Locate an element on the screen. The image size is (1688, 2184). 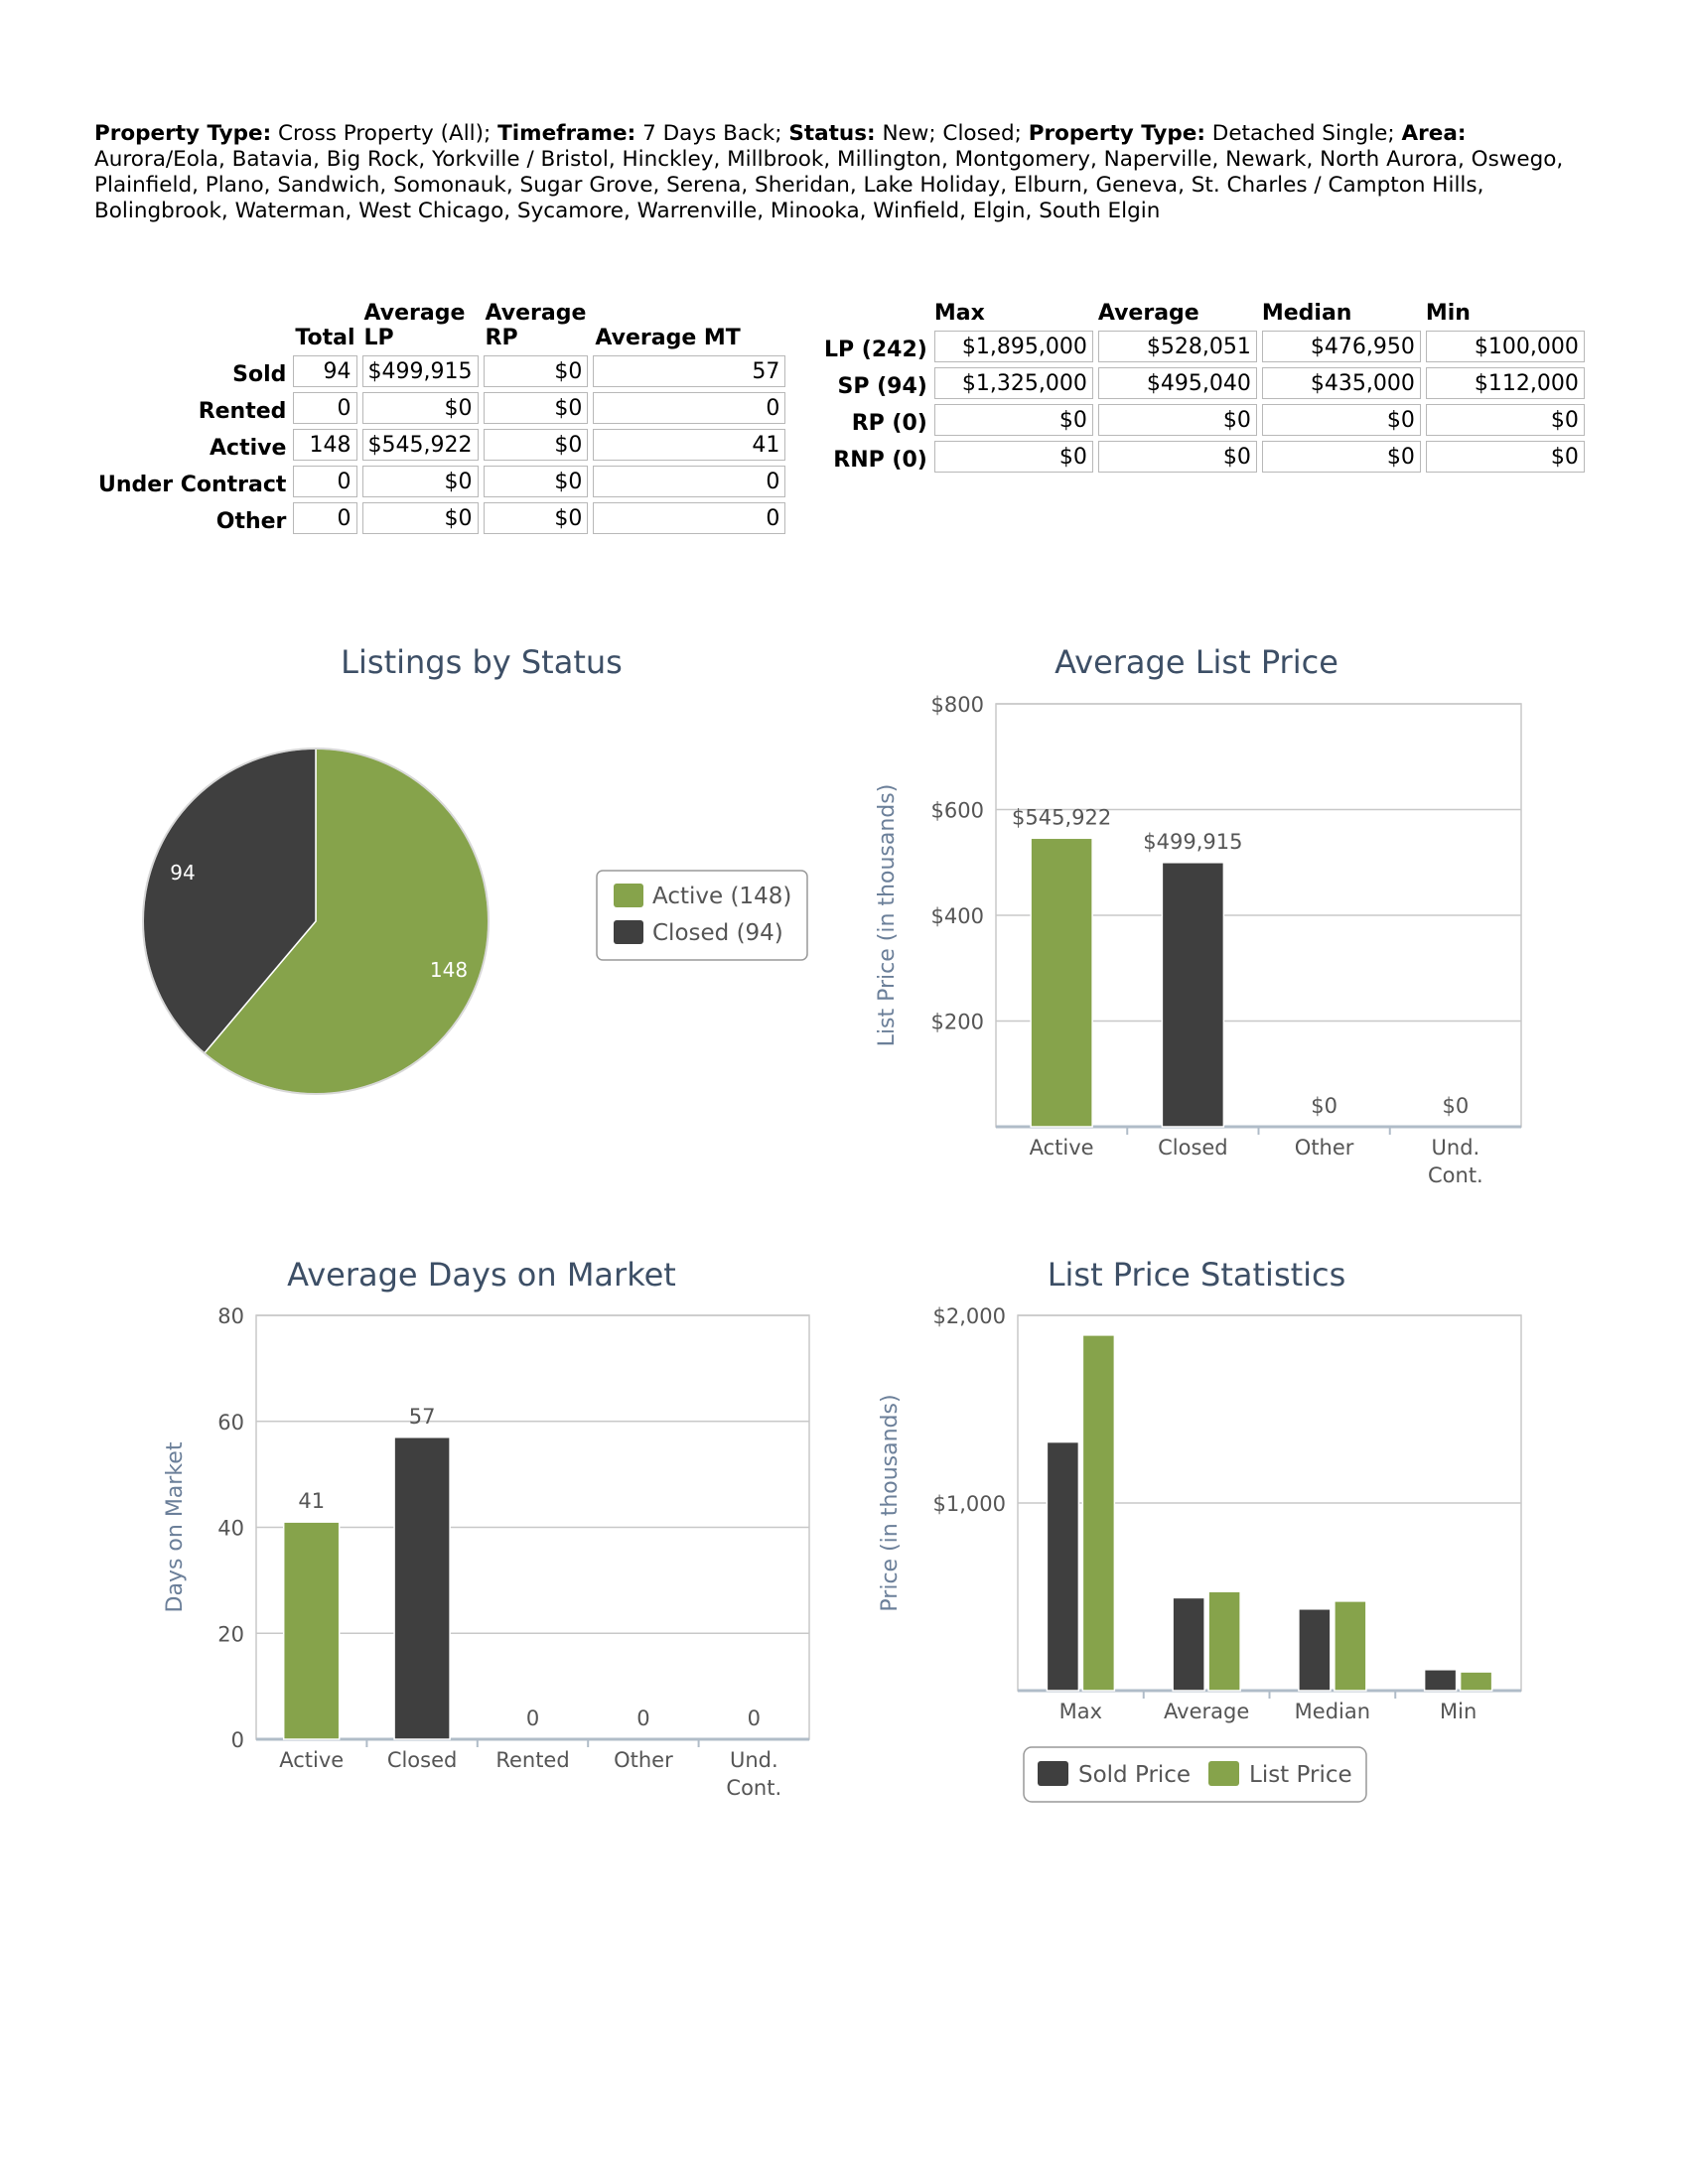
table-cell: $112,000 is located at coordinates (1505, 383).